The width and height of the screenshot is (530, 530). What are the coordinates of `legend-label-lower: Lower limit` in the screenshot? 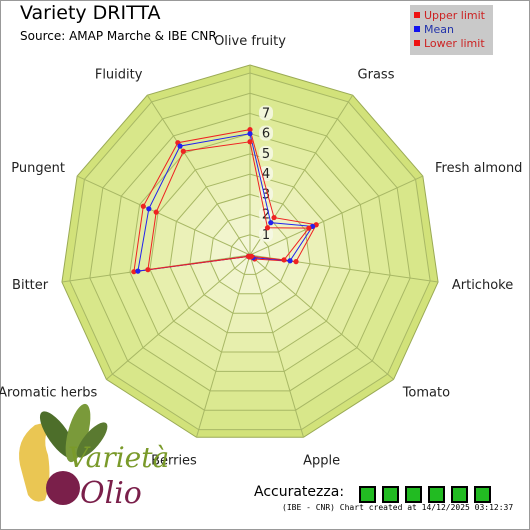 It's located at (454, 43).